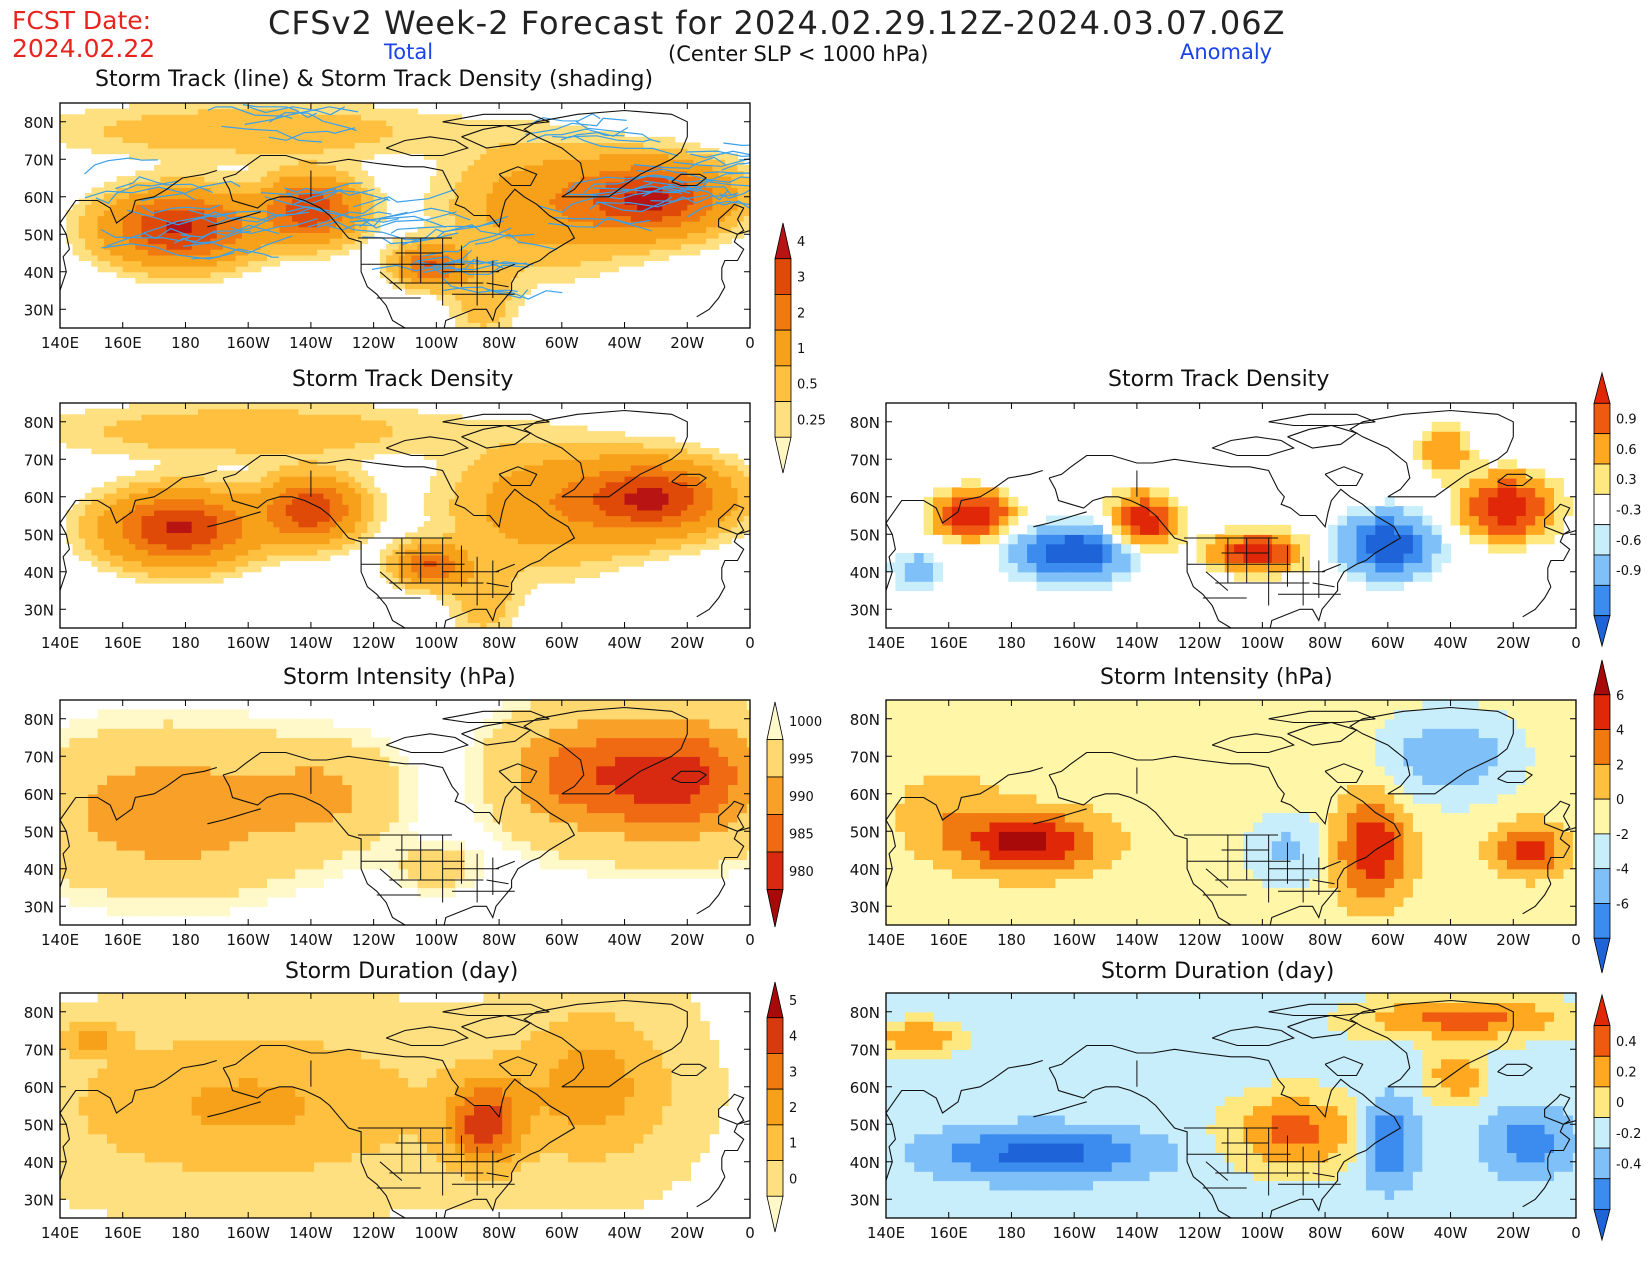 Image resolution: width=1650 pixels, height=1275 pixels. I want to click on colorbar-label: -0.2, so click(1628, 1134).